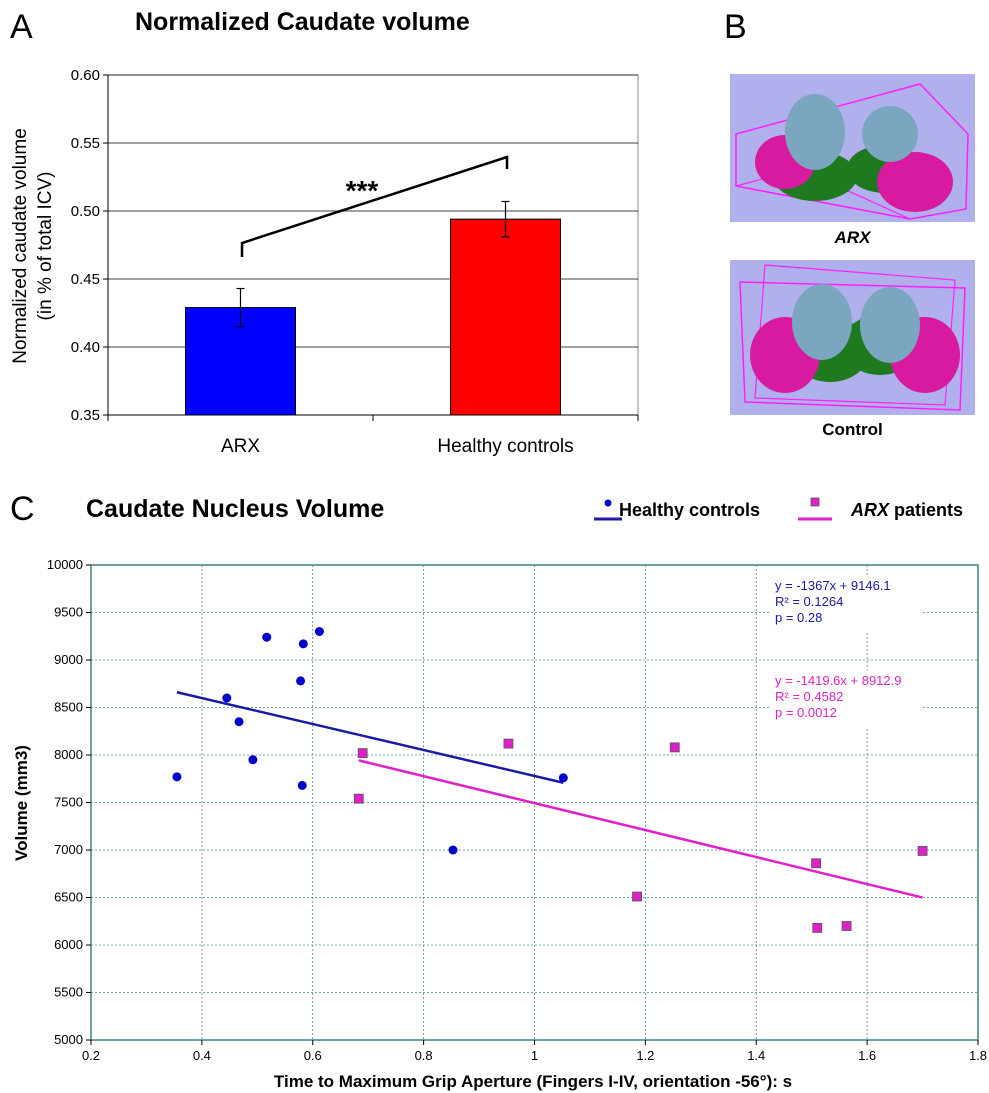 Image resolution: width=989 pixels, height=1093 pixels. I want to click on scatter-ytick-label: 9500, so click(68, 612).